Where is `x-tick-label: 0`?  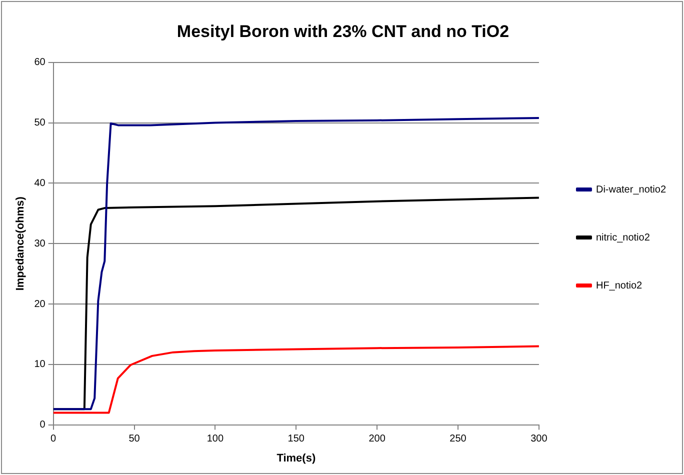
x-tick-label: 0 is located at coordinates (53, 439).